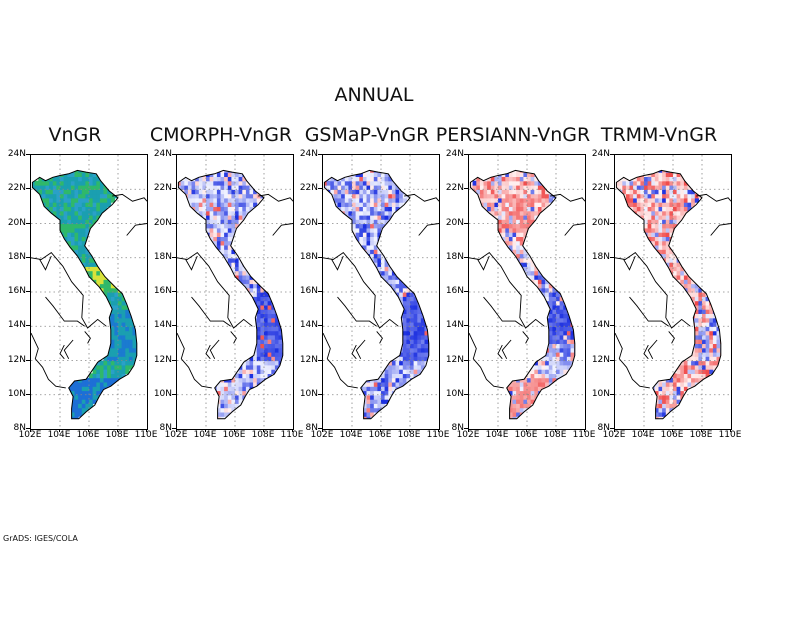  I want to click on panel-title: PERSIANN-VnGR, so click(513, 135).